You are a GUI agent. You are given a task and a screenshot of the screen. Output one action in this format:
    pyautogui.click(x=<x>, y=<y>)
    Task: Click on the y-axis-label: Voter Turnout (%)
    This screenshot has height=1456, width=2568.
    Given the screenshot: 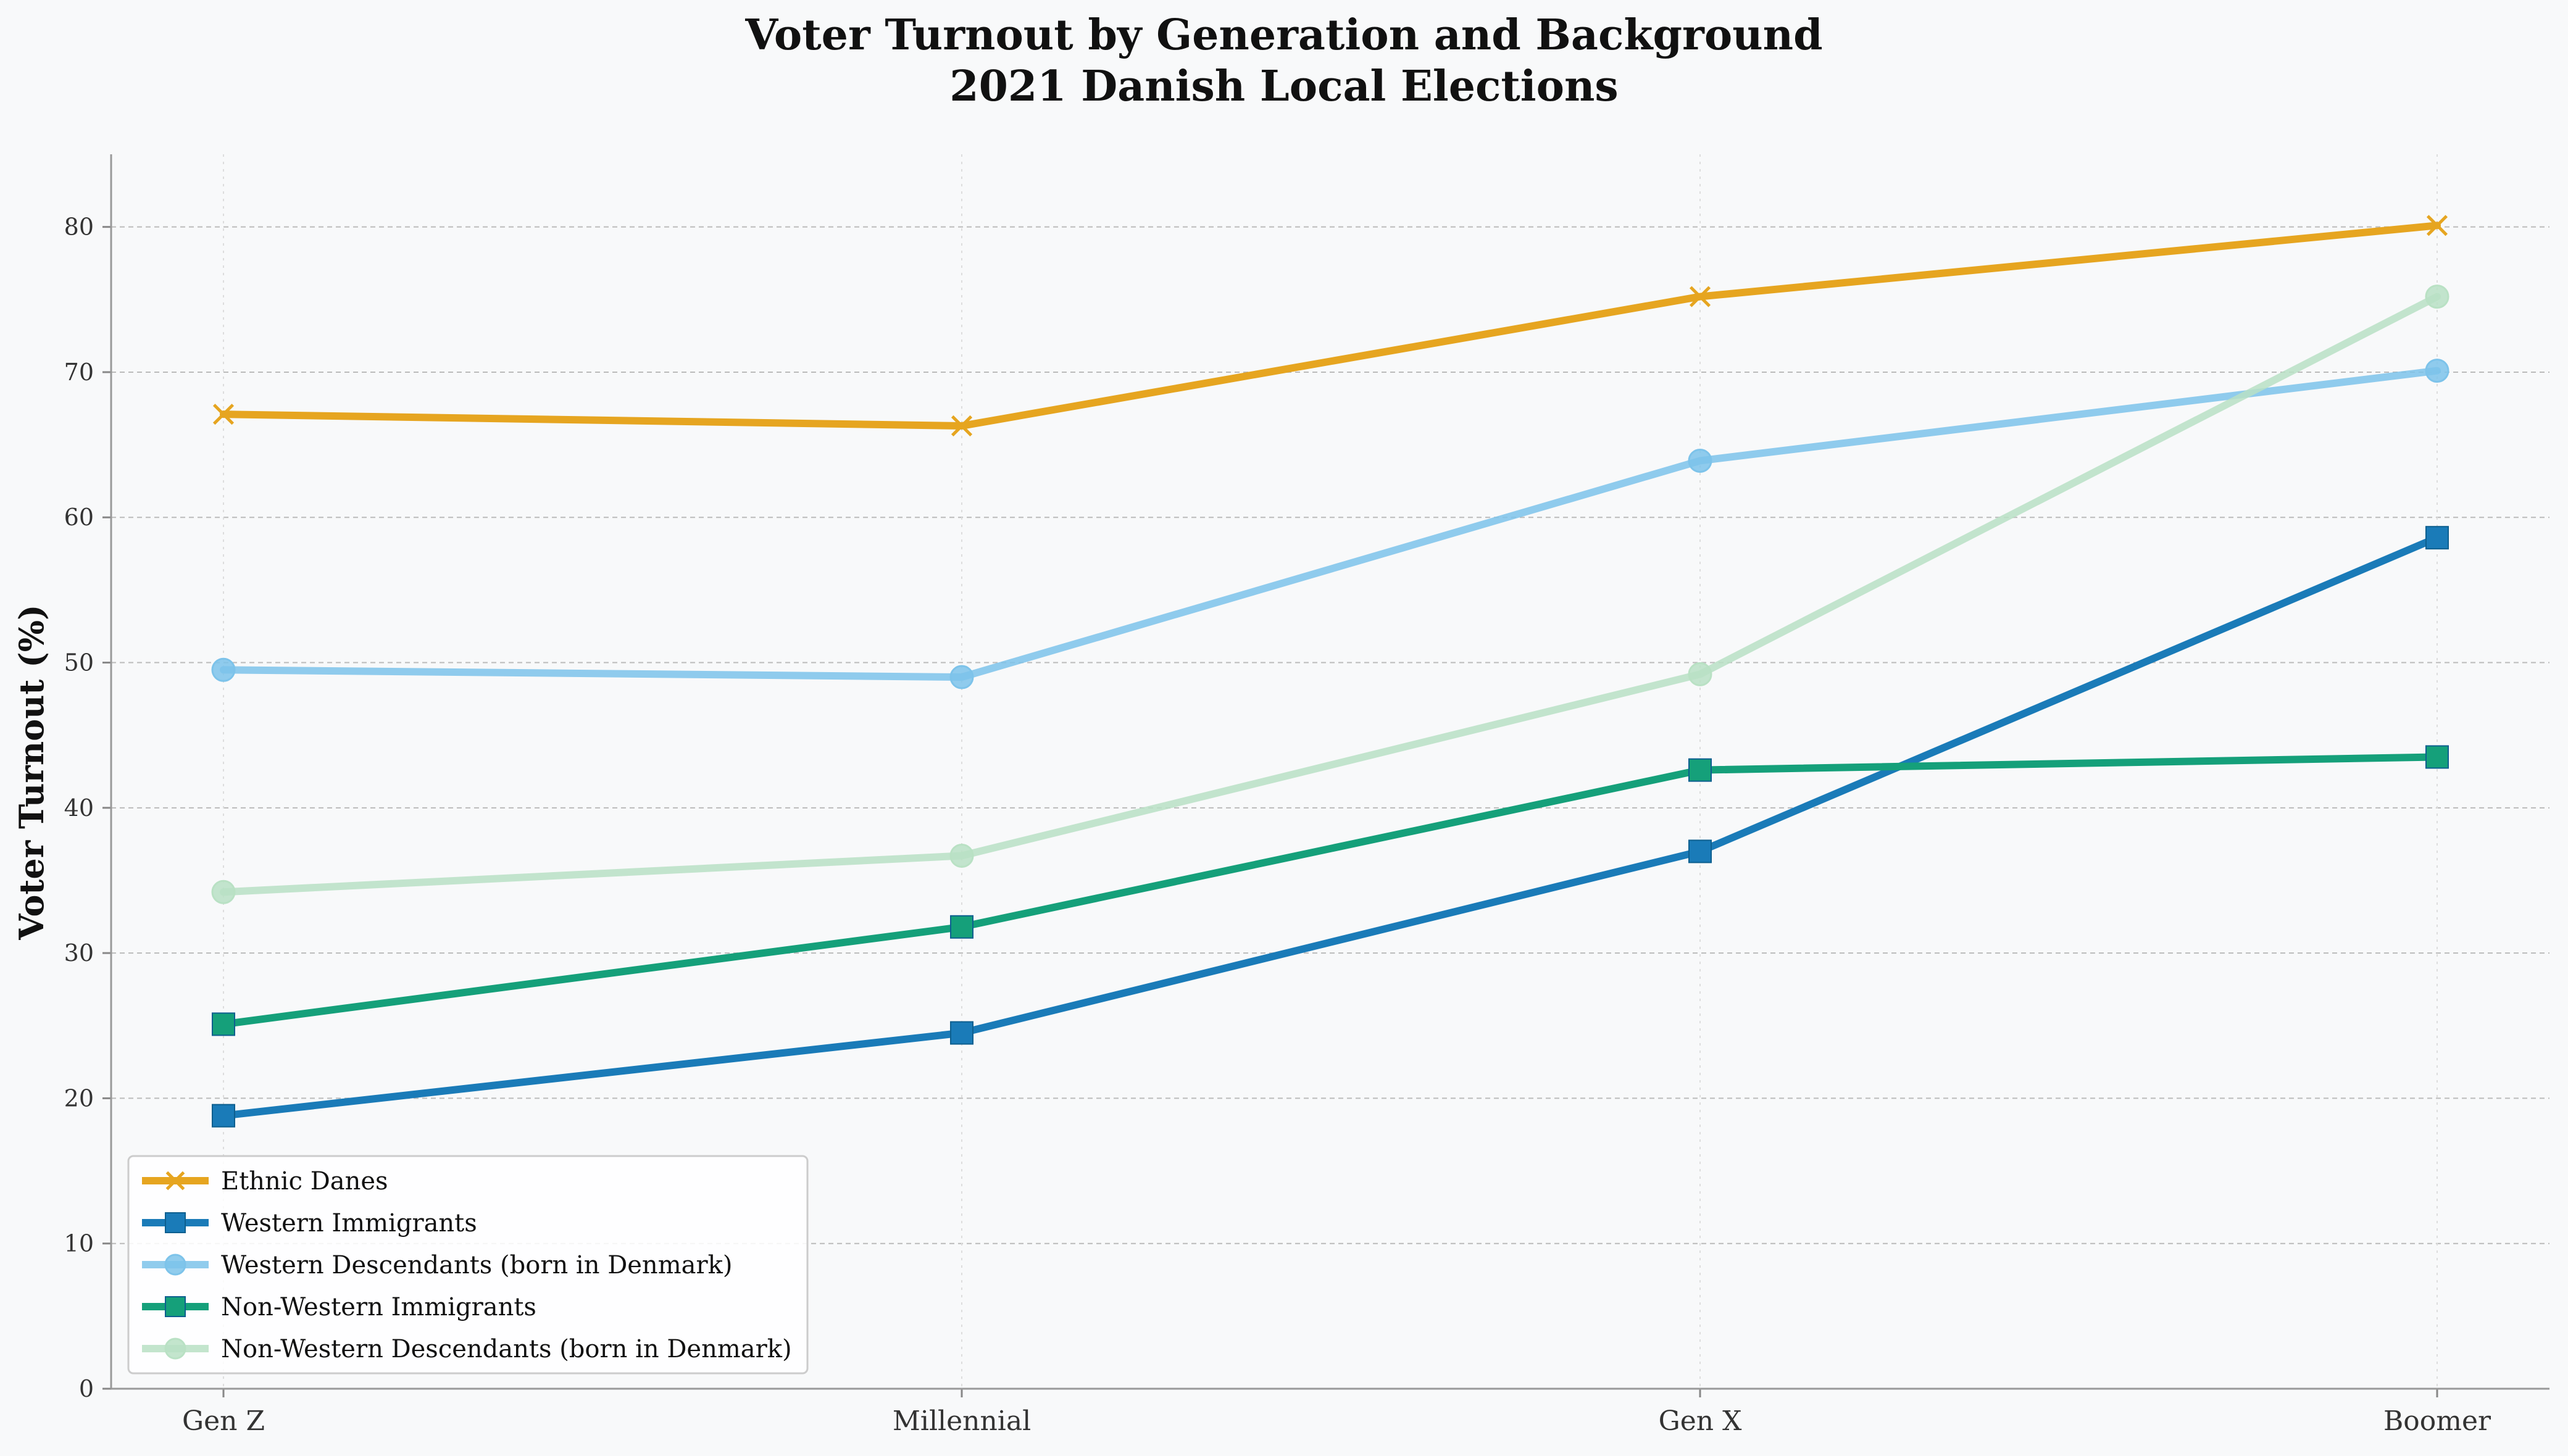 What is the action you would take?
    pyautogui.click(x=31, y=772)
    